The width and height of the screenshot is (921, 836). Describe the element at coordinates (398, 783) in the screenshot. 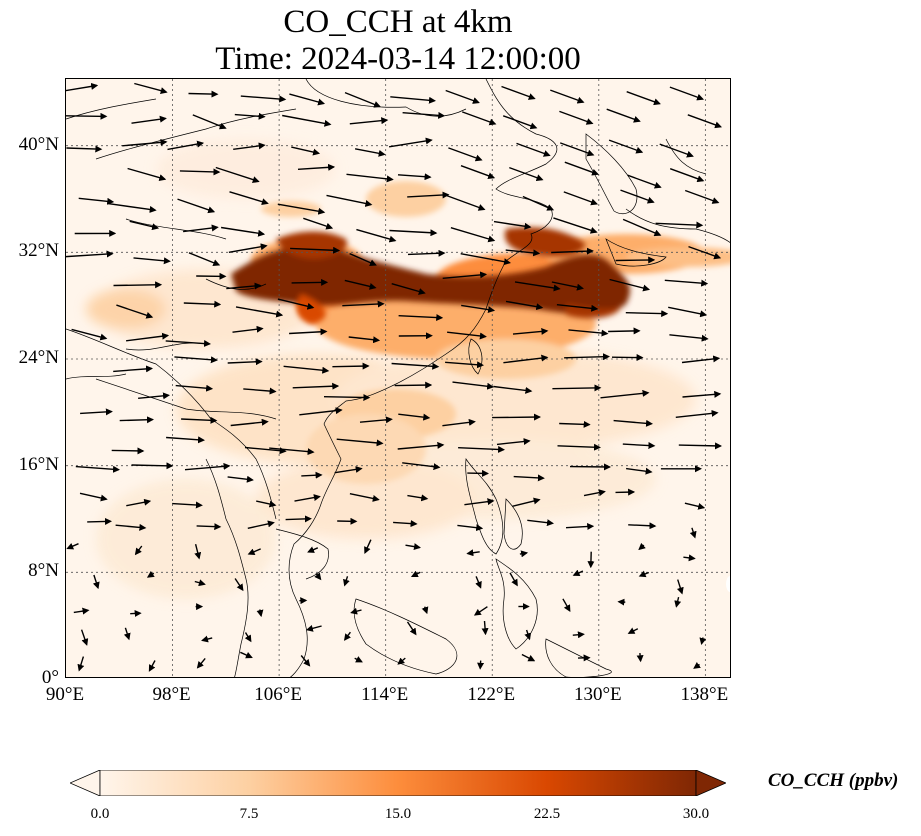

I see `colorbar` at that location.